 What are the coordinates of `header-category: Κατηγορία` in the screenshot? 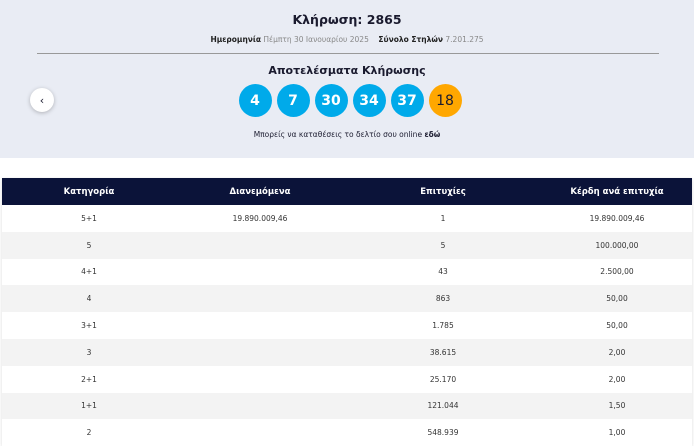 It's located at (89, 191).